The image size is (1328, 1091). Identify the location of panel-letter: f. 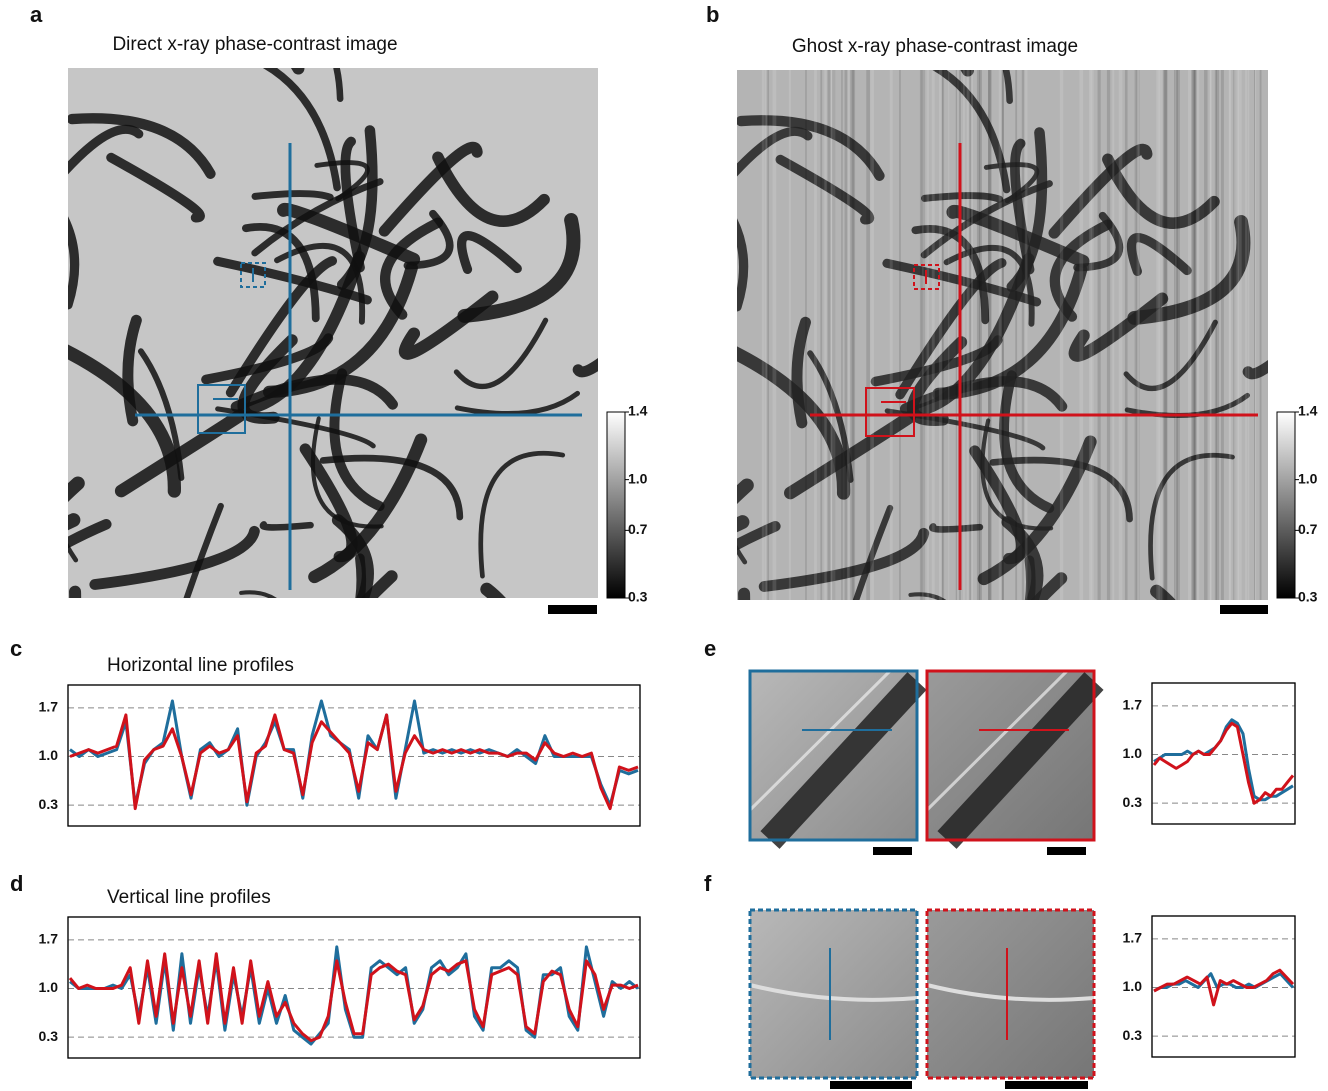
(708, 883).